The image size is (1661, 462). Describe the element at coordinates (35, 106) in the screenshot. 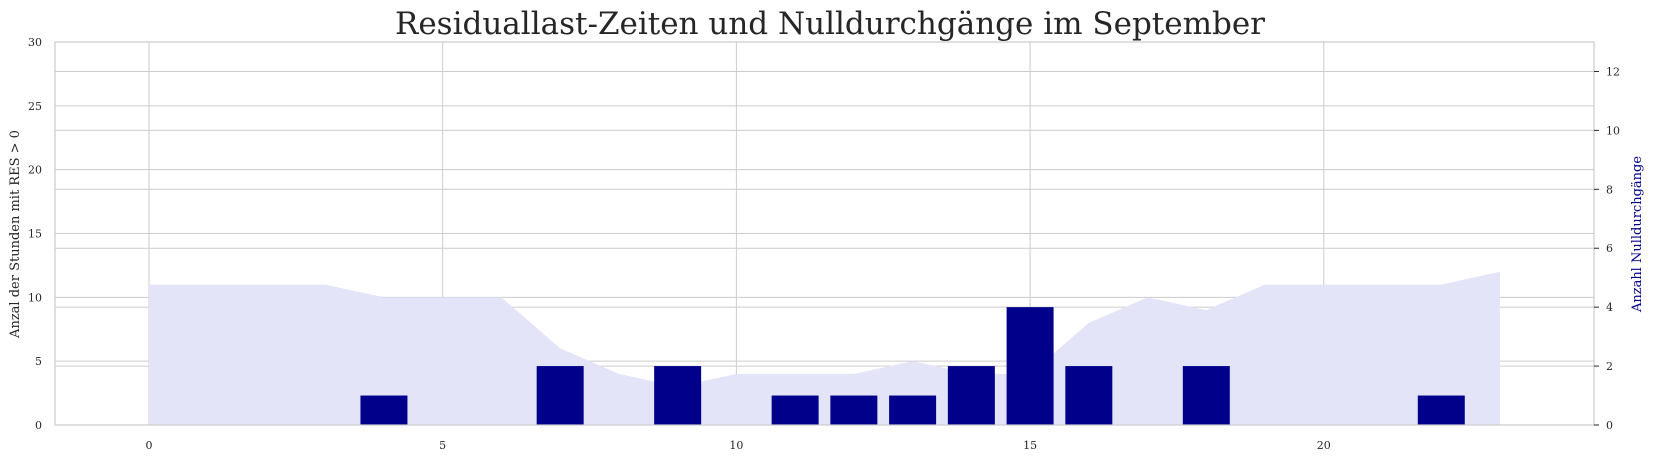

I see `left-tick-label: 25` at that location.